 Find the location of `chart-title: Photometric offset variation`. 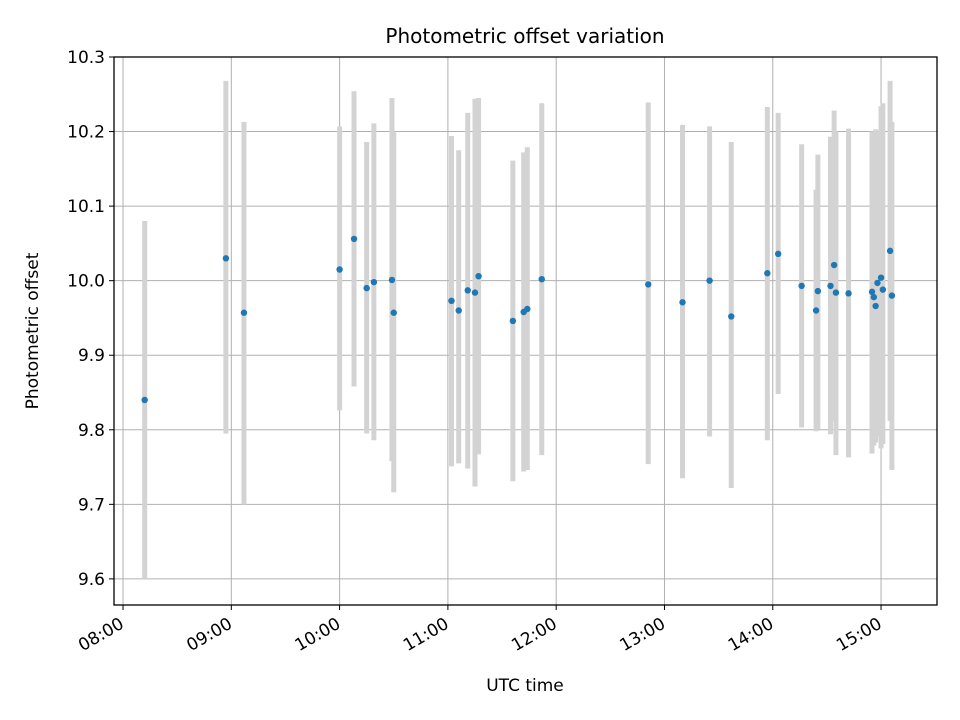

chart-title: Photometric offset variation is located at coordinates (524, 36).